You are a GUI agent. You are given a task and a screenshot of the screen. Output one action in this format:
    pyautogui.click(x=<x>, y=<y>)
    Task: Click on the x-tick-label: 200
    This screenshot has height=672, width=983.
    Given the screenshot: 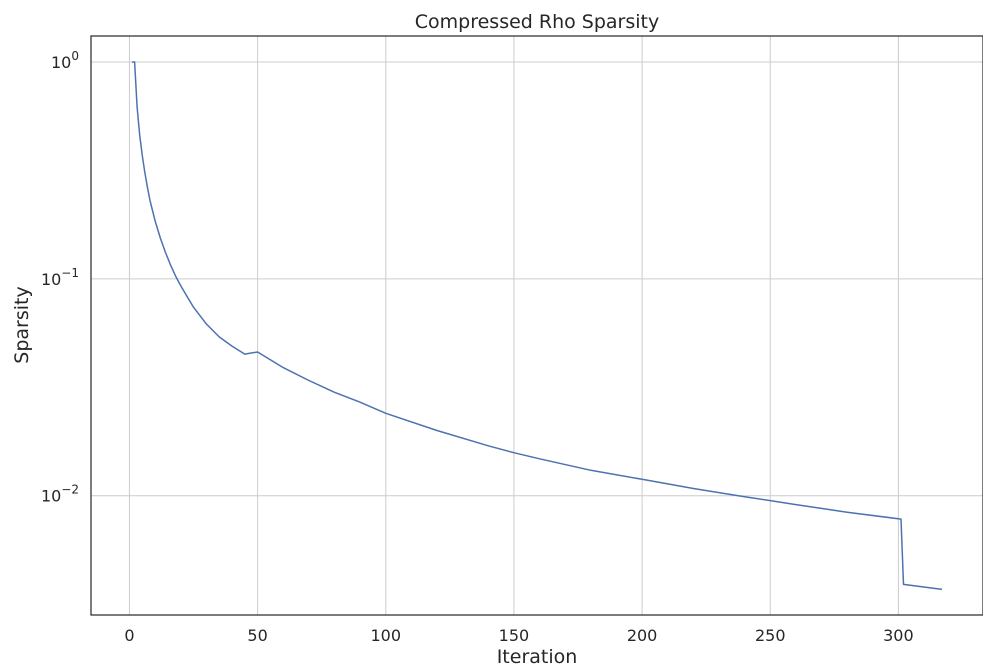 What is the action you would take?
    pyautogui.click(x=642, y=635)
    